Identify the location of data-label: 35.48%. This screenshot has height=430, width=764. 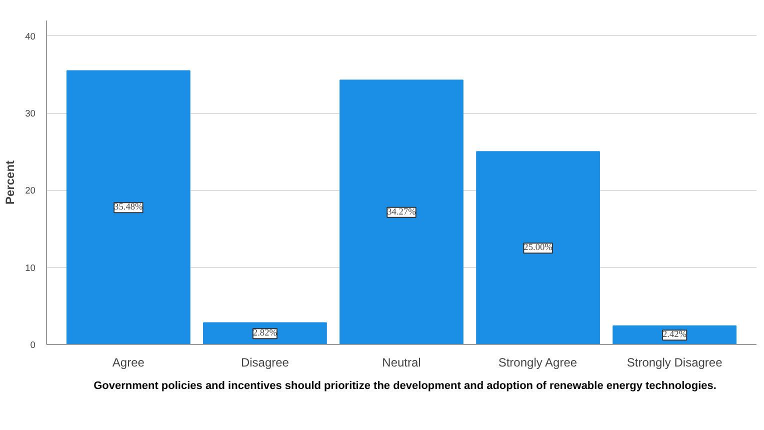
(129, 207).